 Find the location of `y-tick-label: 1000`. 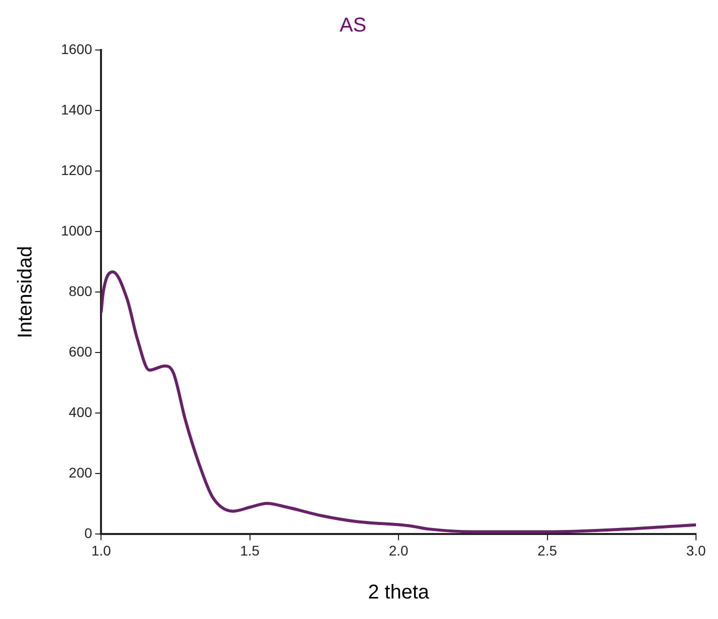

y-tick-label: 1000 is located at coordinates (76, 230).